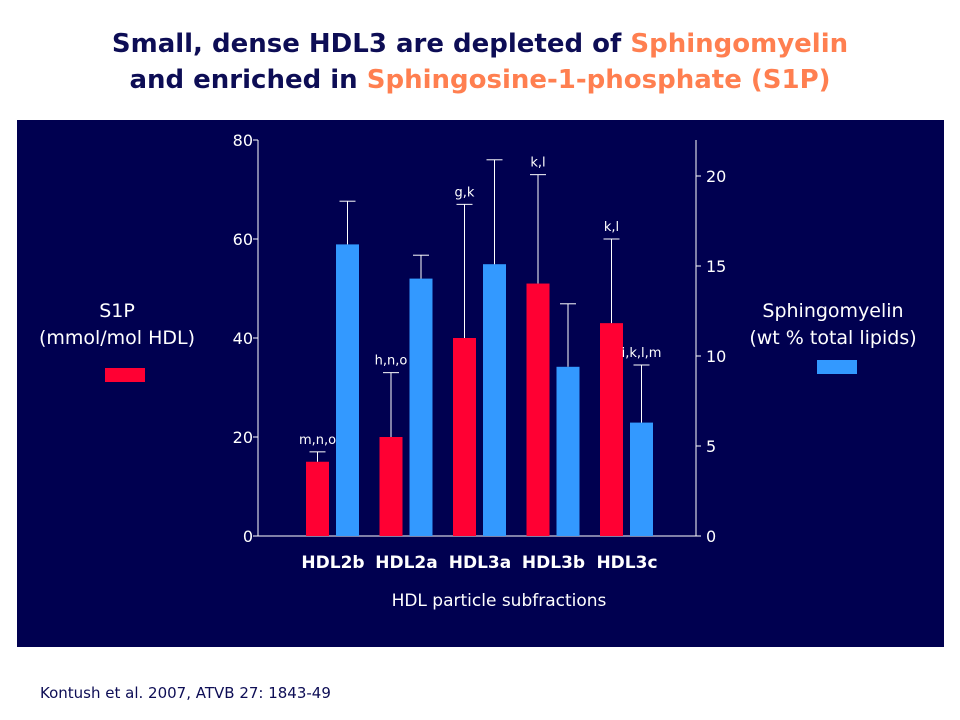  I want to click on right-legend: Sphingomyelin (wt % total lipids), so click(833, 325).